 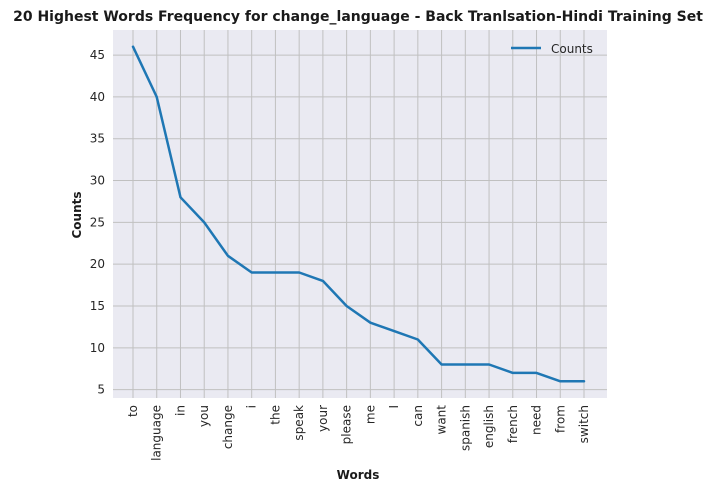 What do you see at coordinates (442, 420) in the screenshot?
I see `x-tick-label: want` at bounding box center [442, 420].